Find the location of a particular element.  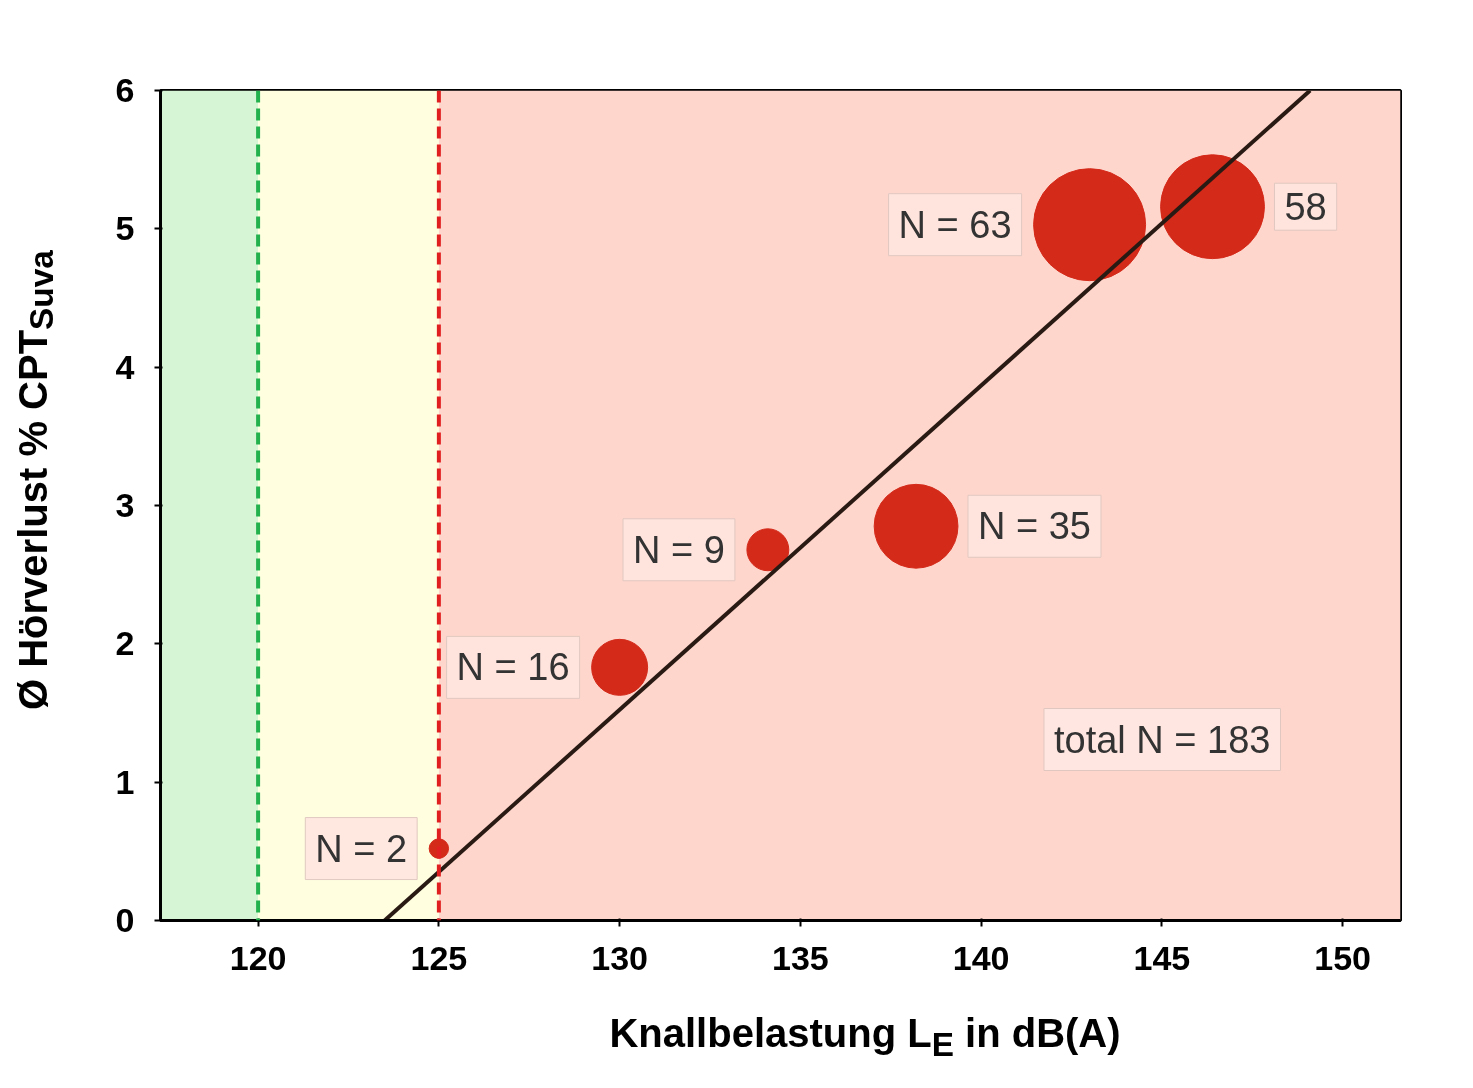

x-tick-label: 145 is located at coordinates (1162, 957).